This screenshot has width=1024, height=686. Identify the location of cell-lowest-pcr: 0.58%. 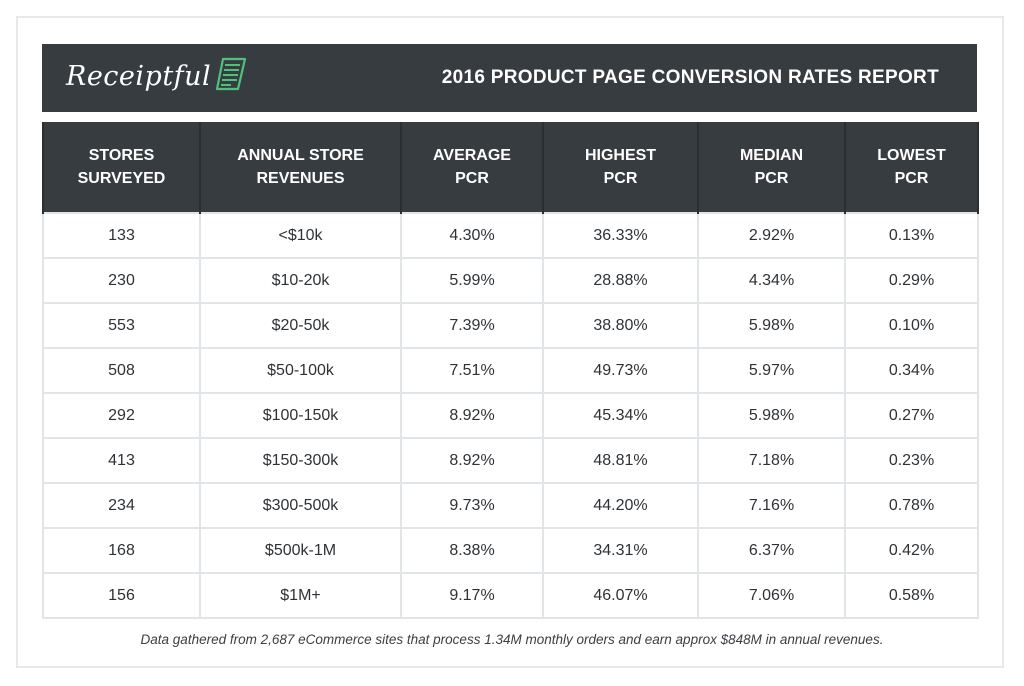
(911, 595).